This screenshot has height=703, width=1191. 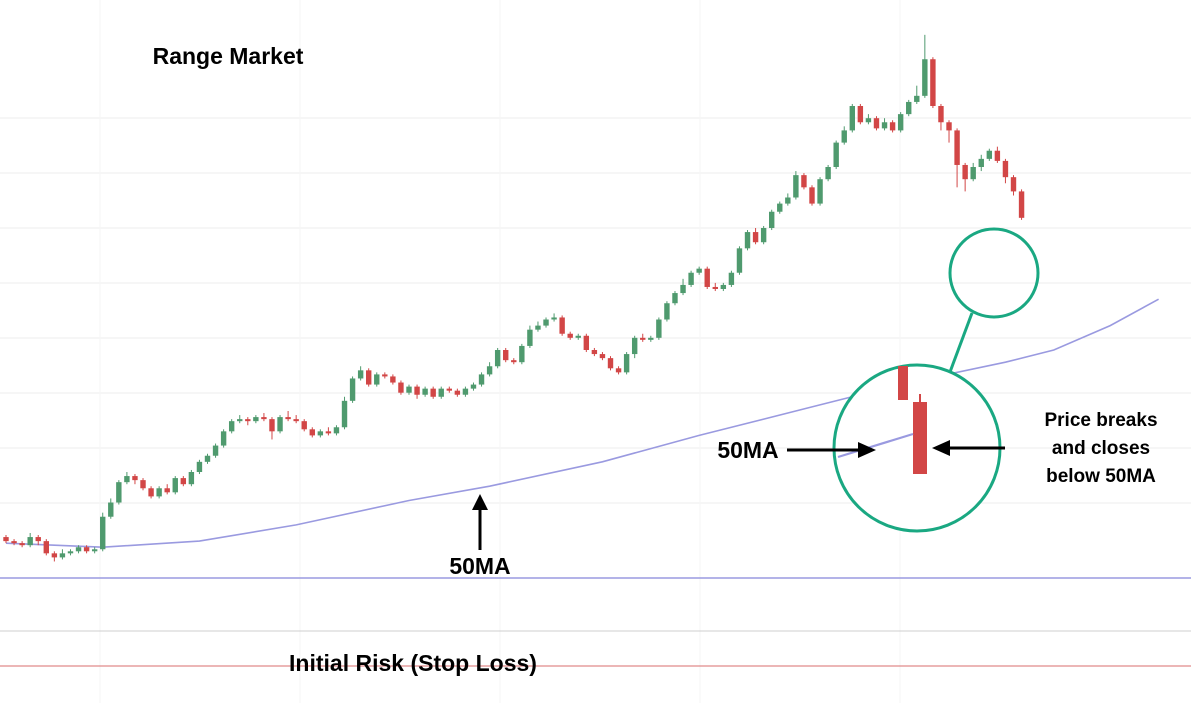 I want to click on price-note-line-1: Price breaks, so click(x=1100, y=420).